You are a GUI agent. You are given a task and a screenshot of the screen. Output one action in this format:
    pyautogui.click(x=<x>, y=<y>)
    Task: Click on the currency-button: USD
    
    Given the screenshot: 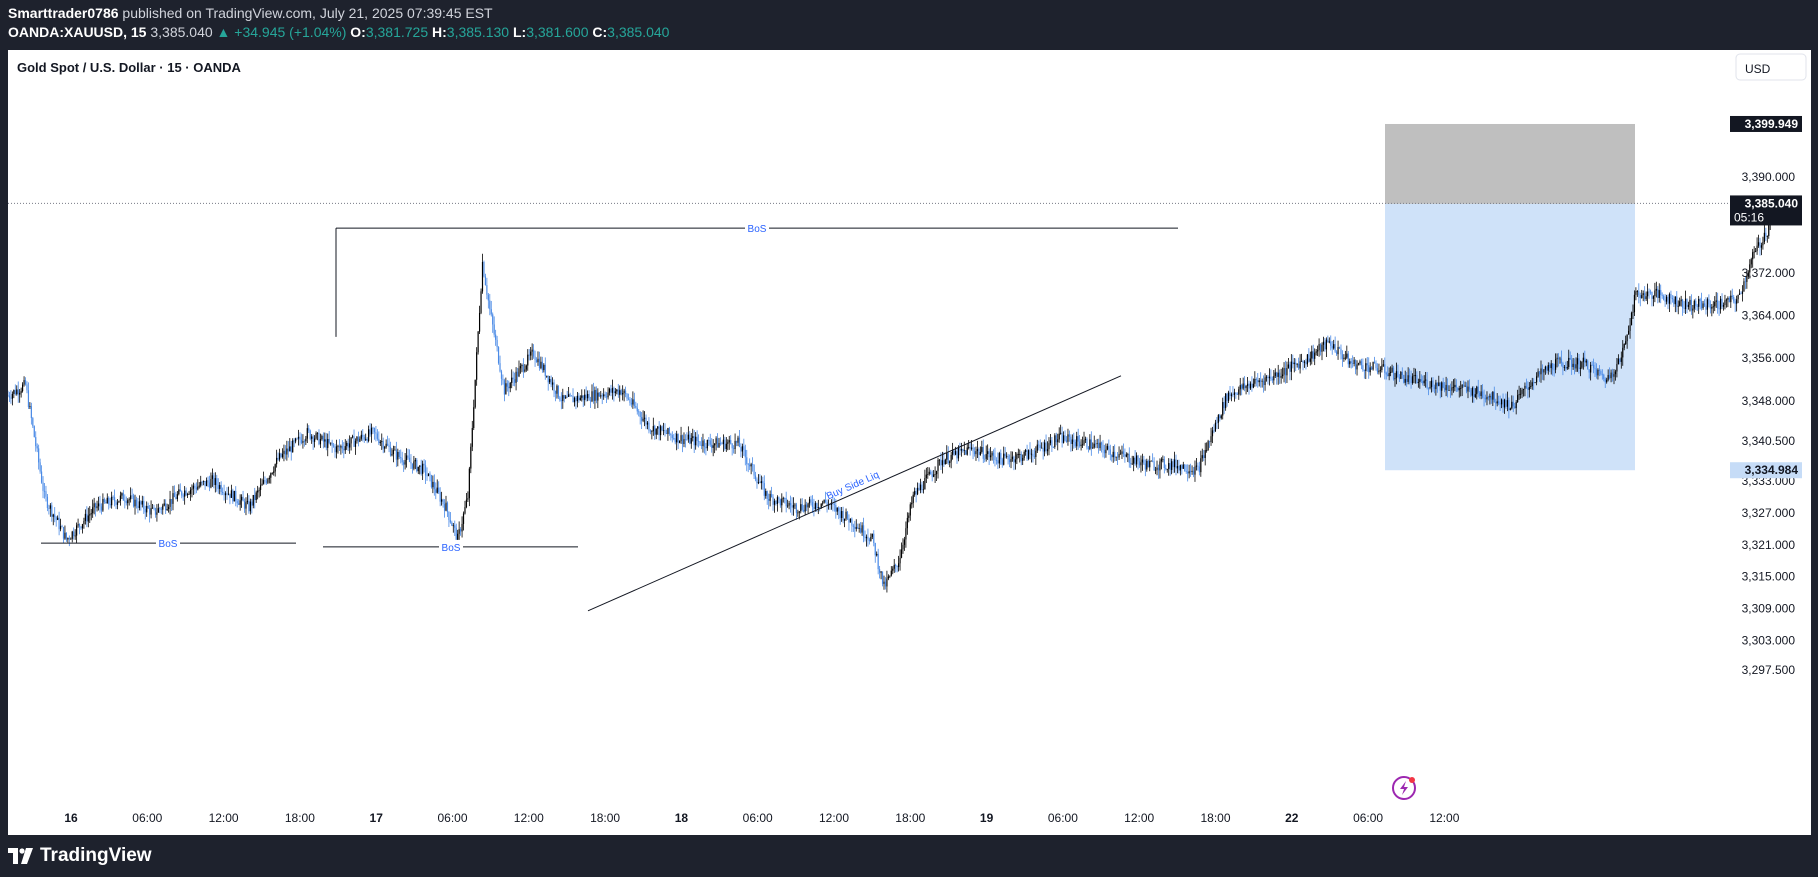 What is the action you would take?
    pyautogui.click(x=1771, y=67)
    